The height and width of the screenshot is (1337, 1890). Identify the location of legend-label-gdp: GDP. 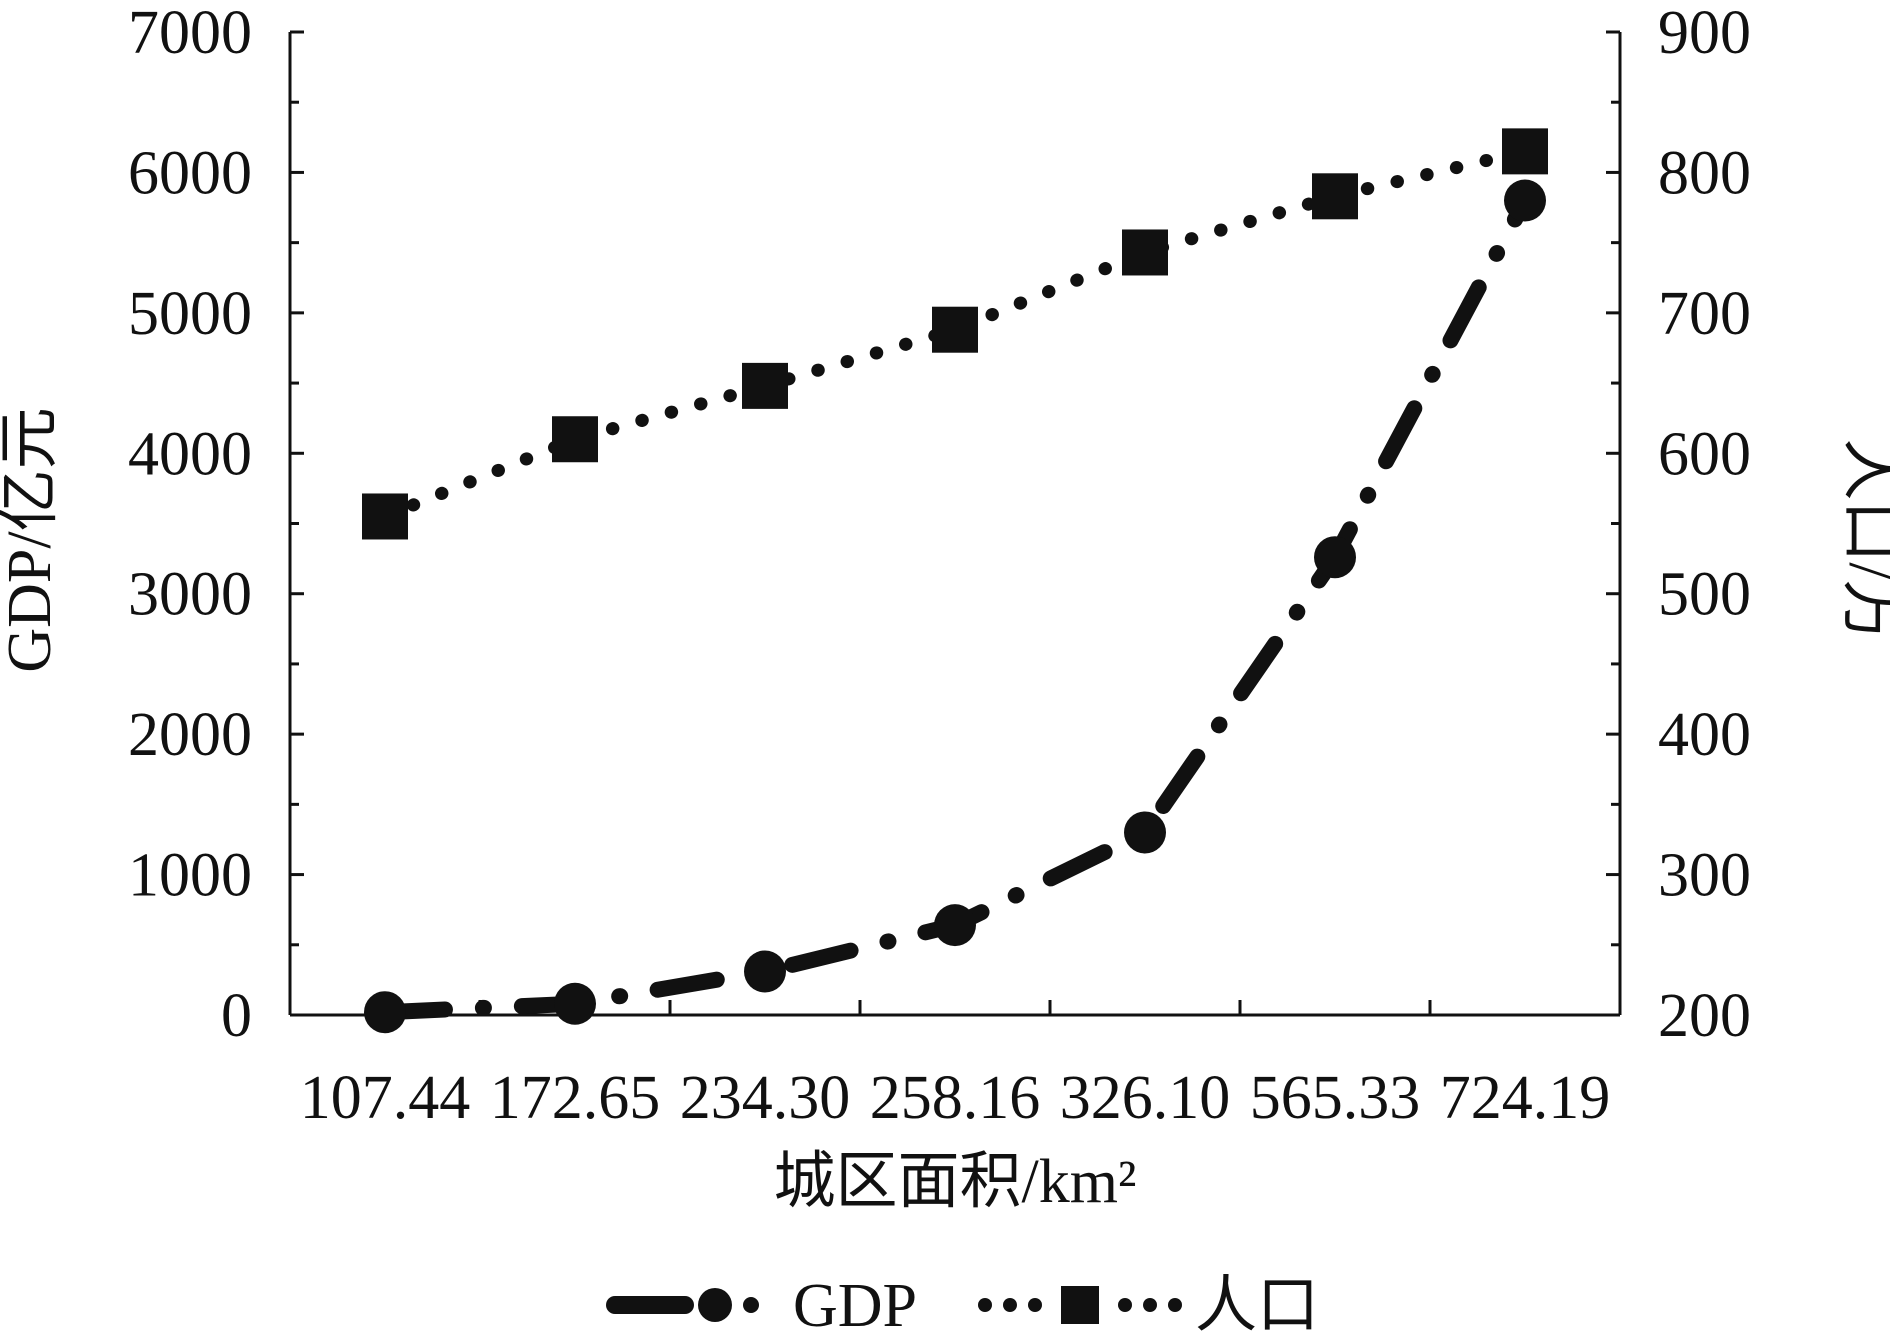
(855, 1304).